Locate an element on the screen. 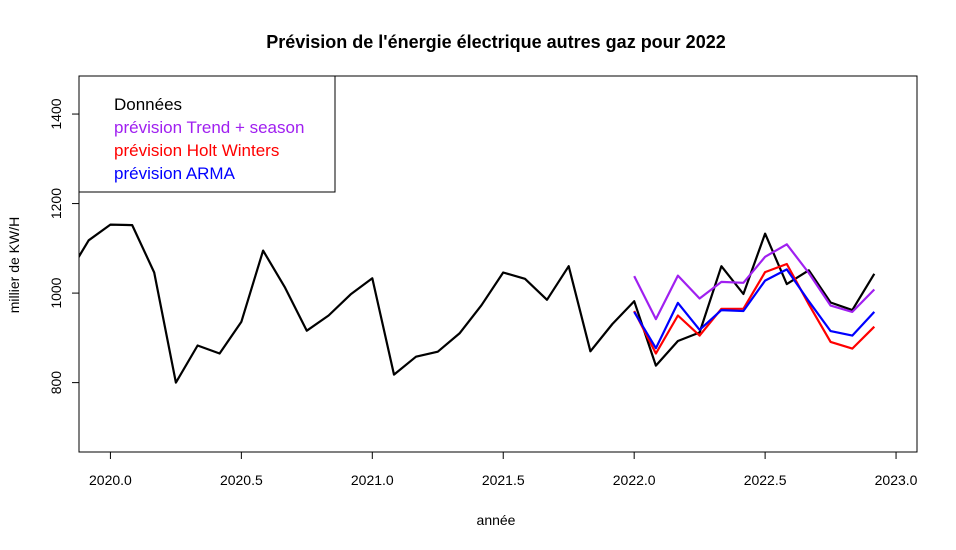 The image size is (956, 550). x-tick-label: 2022.5 is located at coordinates (765, 480).